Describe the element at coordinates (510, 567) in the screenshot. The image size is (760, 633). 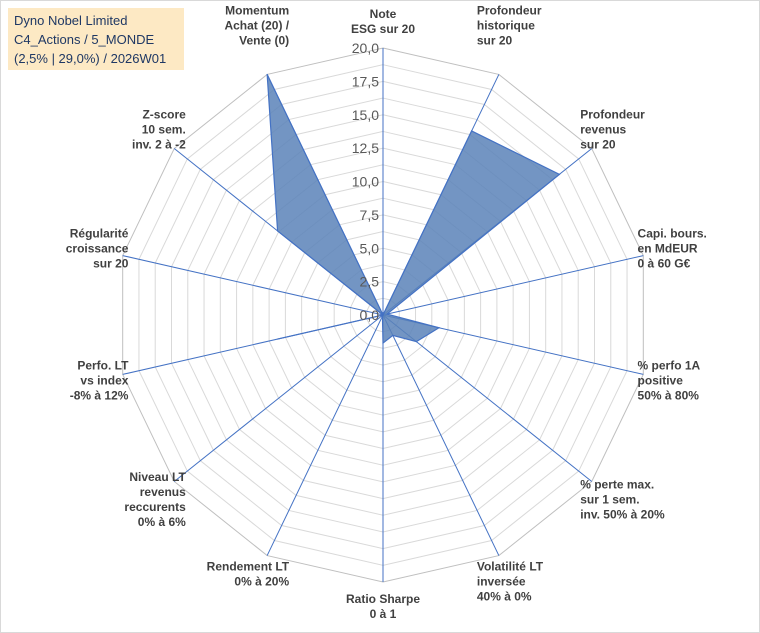
I see `category-label-line: Volatilité LT` at that location.